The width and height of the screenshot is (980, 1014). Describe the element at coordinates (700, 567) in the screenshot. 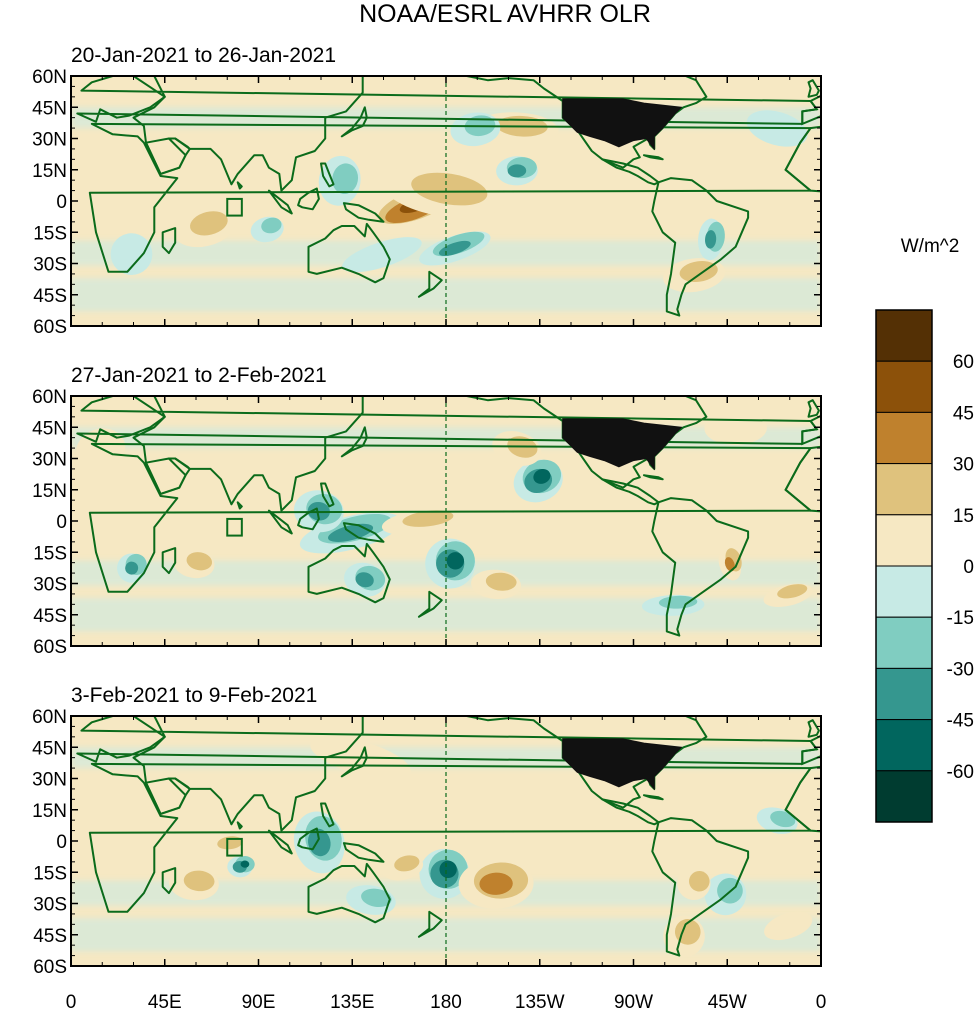

I see `coastline-southamerica` at that location.